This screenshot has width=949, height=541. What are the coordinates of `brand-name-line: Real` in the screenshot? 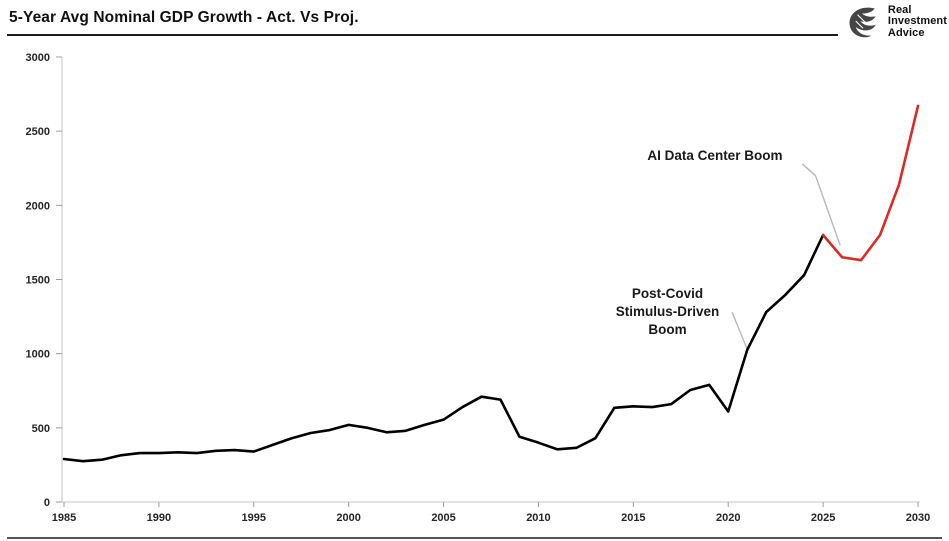 It's located at (899, 9).